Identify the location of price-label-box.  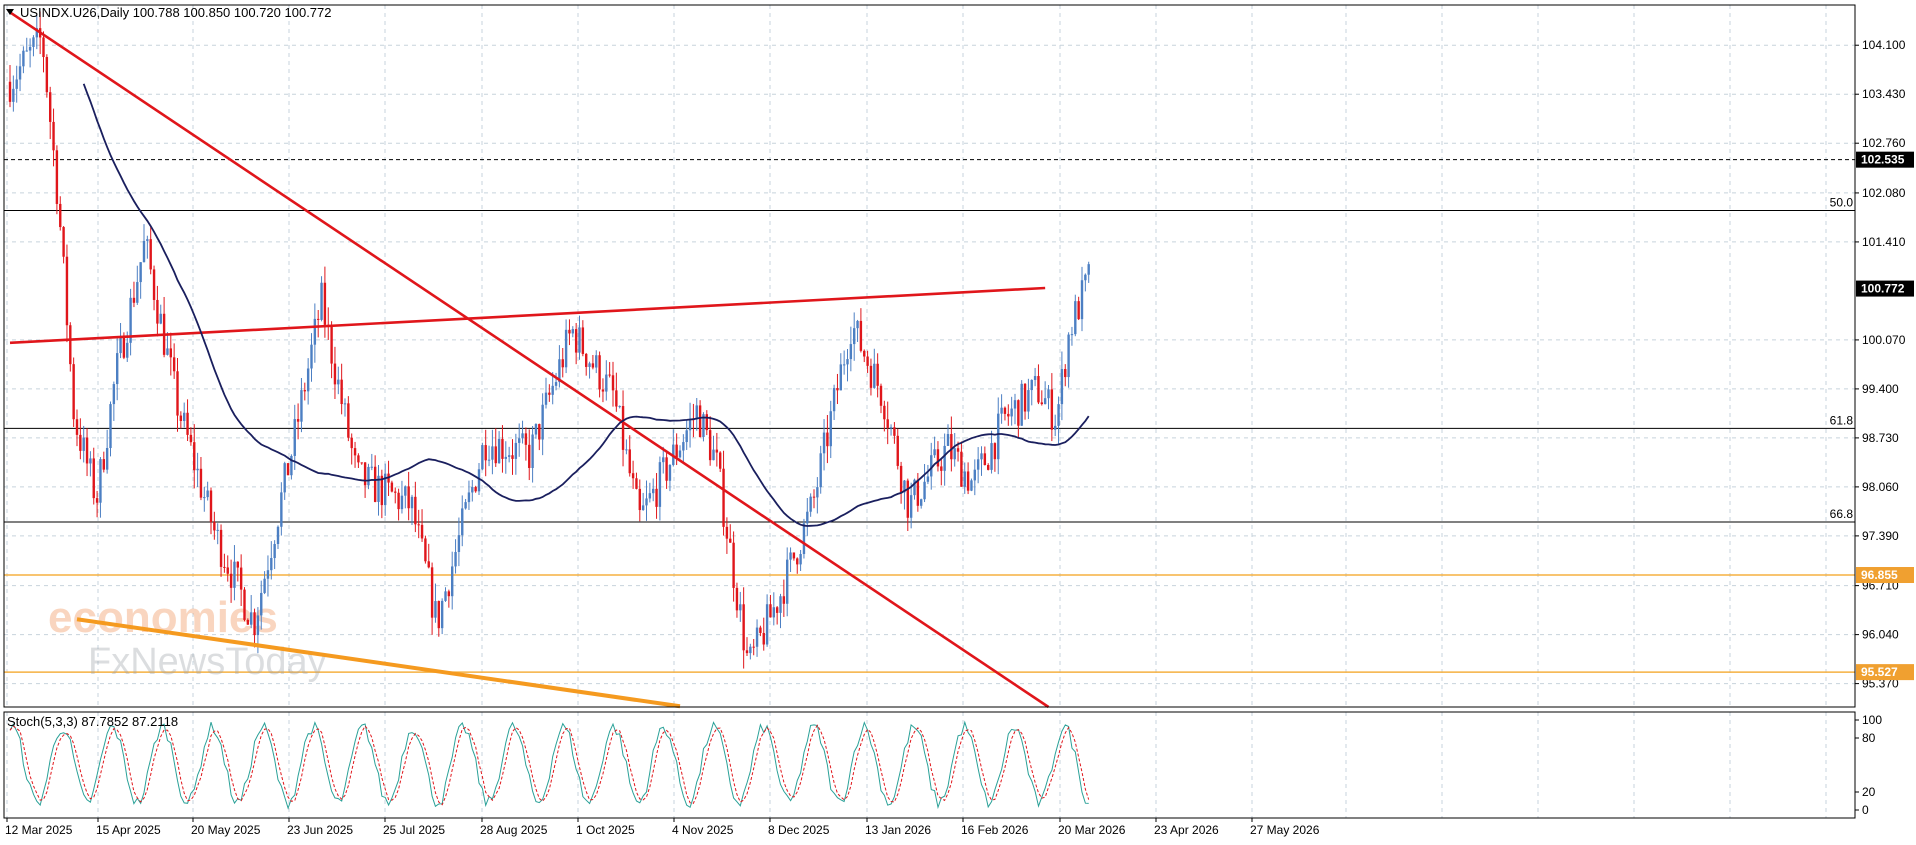
(1885, 159).